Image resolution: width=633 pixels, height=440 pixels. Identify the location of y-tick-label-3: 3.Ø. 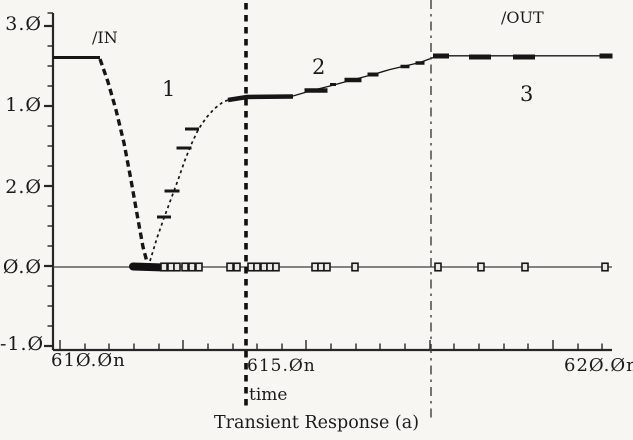
(23, 24).